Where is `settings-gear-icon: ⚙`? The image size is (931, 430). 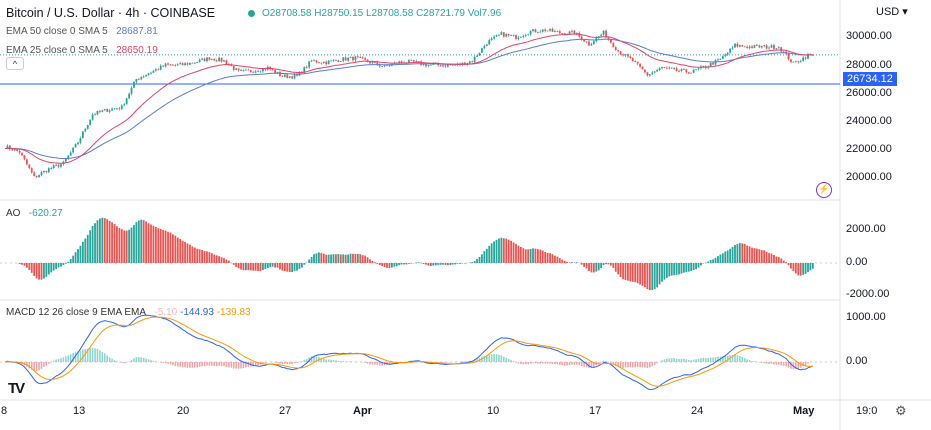
settings-gear-icon: ⚙ is located at coordinates (901, 410).